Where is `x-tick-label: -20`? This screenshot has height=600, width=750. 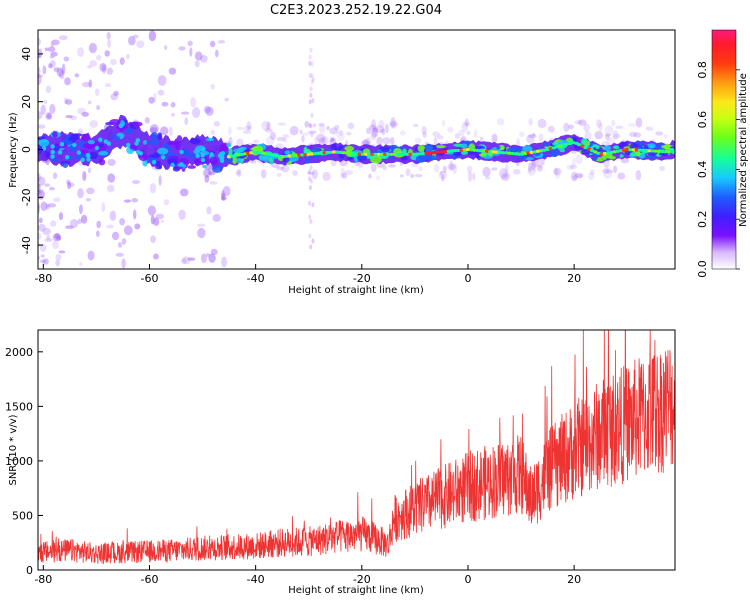
x-tick-label: -20 is located at coordinates (362, 579).